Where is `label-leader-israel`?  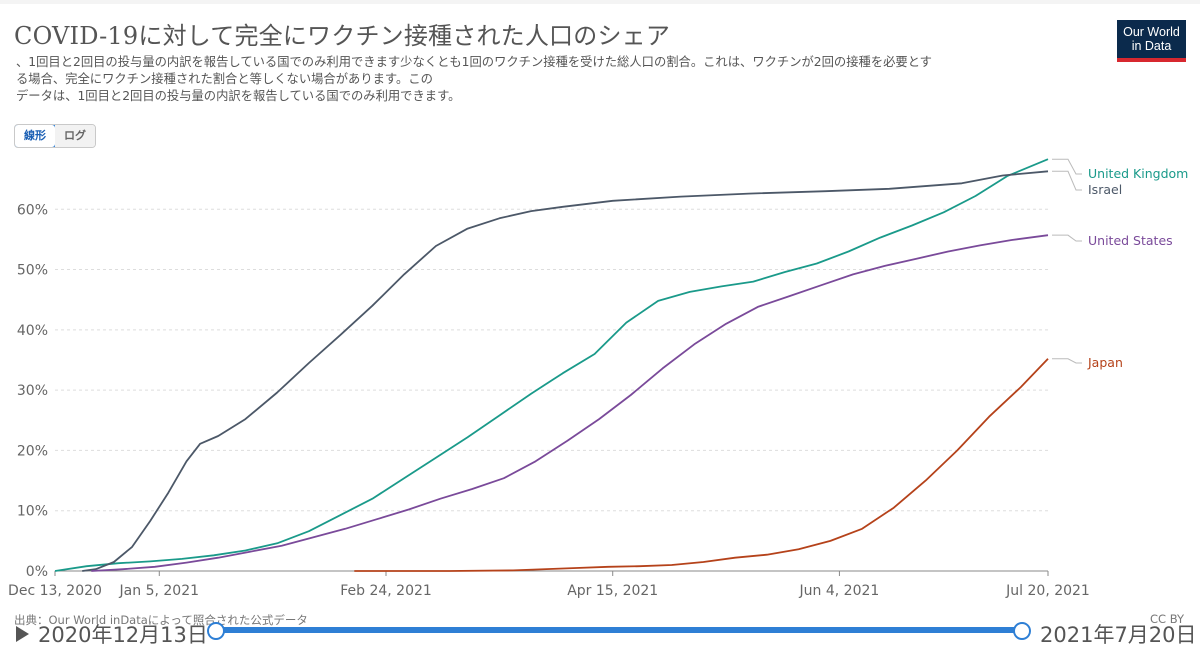
label-leader-israel is located at coordinates (1067, 180).